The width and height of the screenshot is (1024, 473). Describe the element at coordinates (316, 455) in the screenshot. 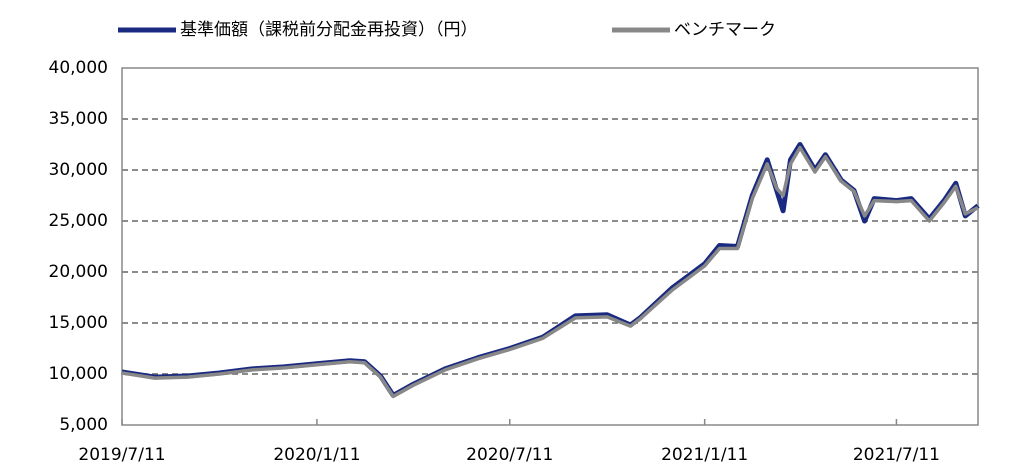

I see `x-tick-label: 2020/1/11` at that location.